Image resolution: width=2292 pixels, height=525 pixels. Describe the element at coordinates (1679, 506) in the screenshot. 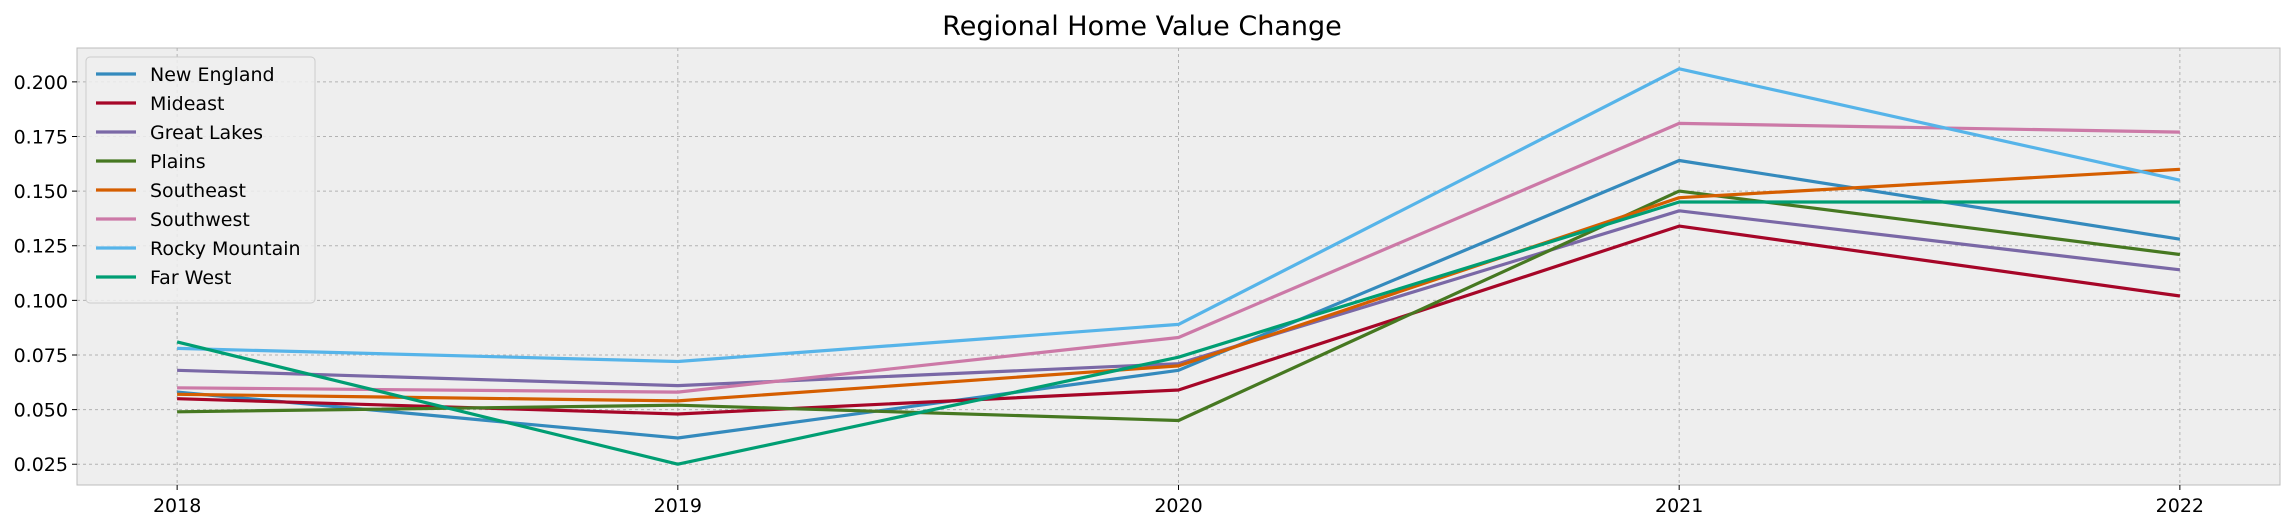

I see `x-tick-label: 2021` at that location.